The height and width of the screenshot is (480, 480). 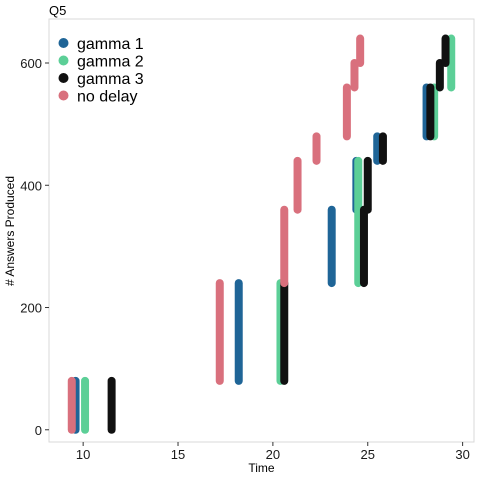 I want to click on x-tick-label: 30, so click(x=462, y=454).